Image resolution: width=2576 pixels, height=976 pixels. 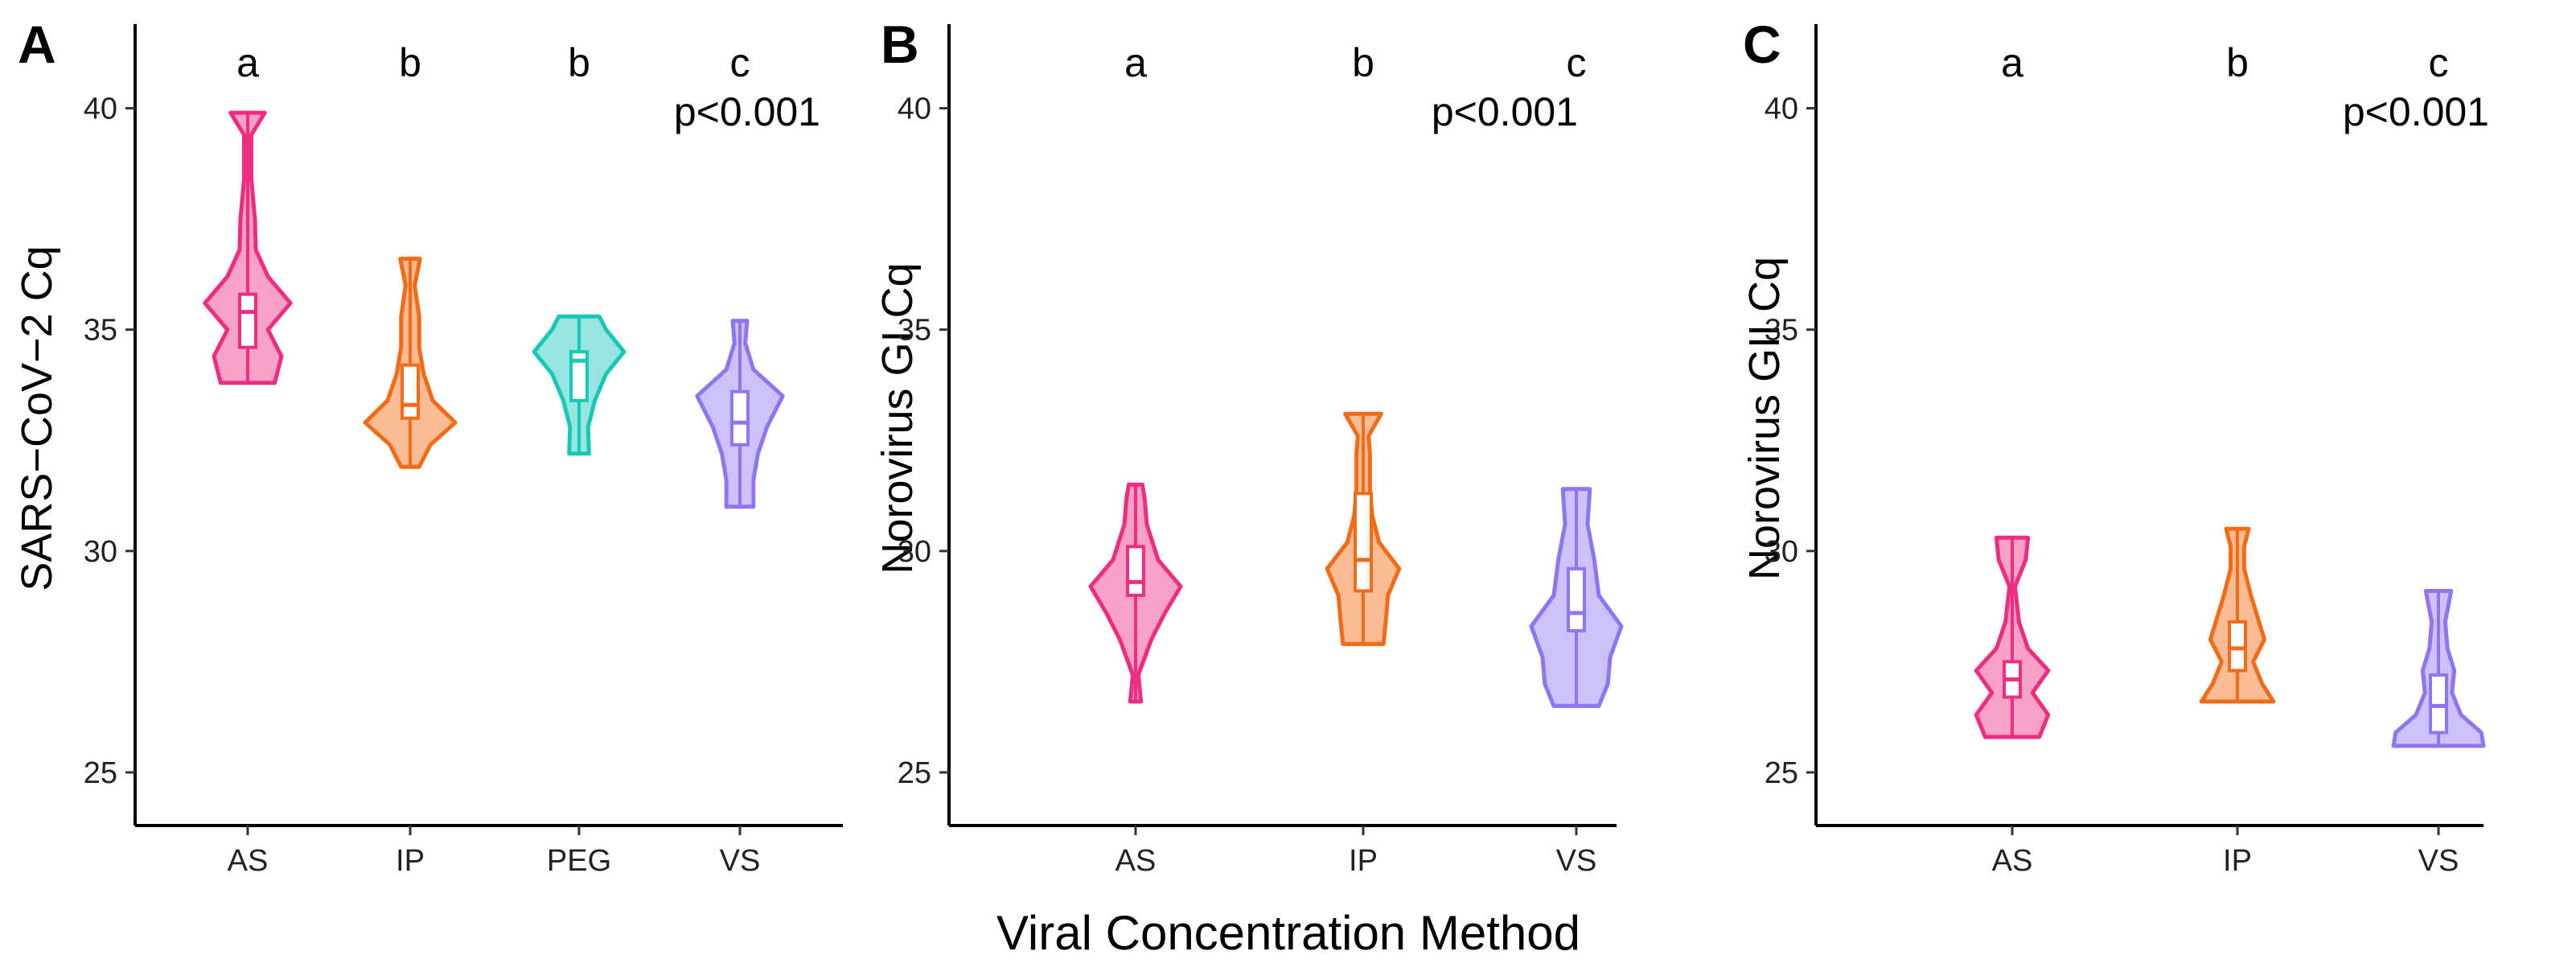 What do you see at coordinates (2237, 646) in the screenshot?
I see `box-c-ip` at bounding box center [2237, 646].